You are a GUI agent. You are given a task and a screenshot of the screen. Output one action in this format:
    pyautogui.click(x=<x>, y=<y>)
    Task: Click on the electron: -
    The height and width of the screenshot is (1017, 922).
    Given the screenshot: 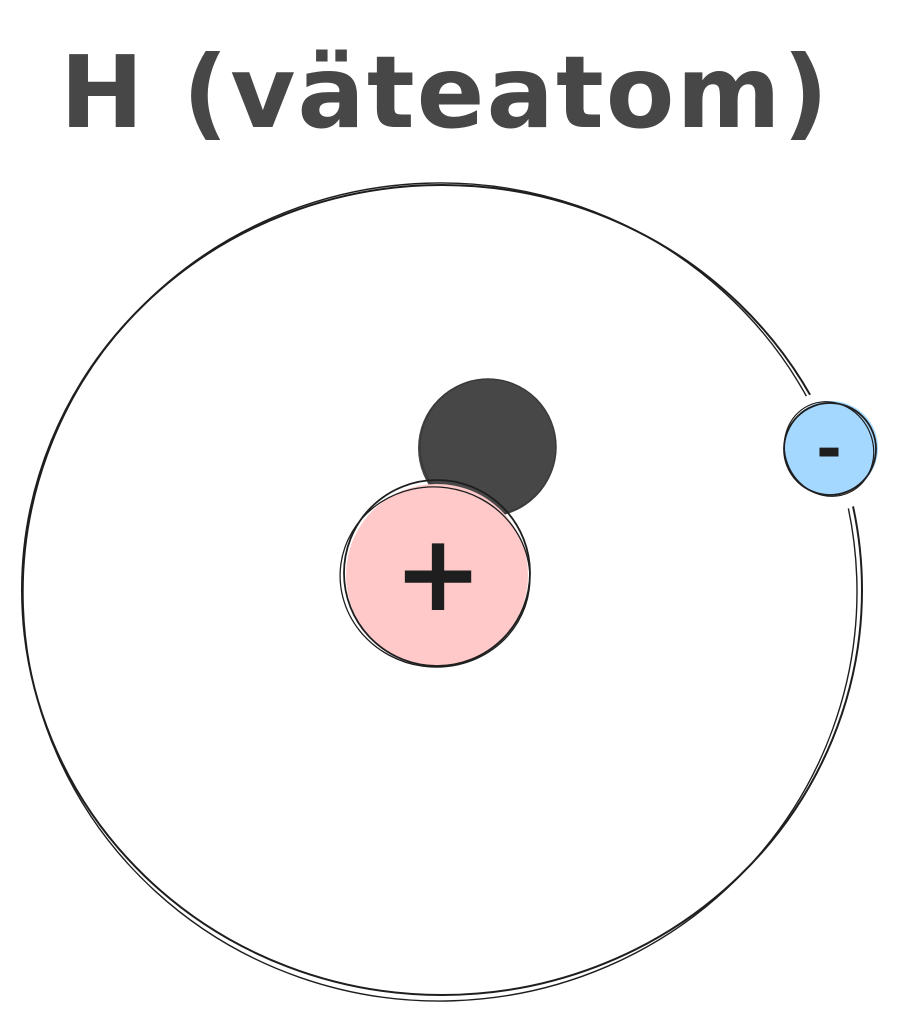 What is the action you would take?
    pyautogui.click(x=828, y=452)
    